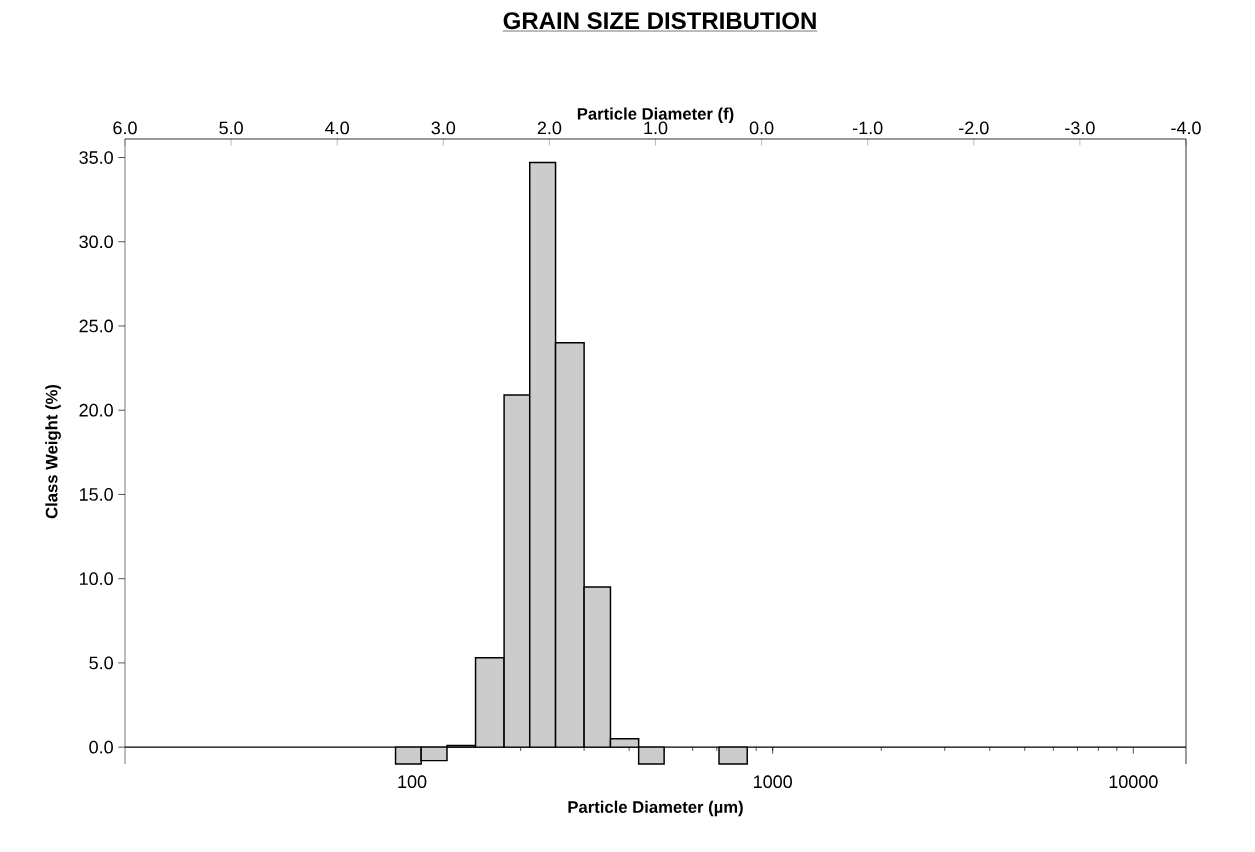  What do you see at coordinates (96, 494) in the screenshot?
I see `y-tick-label: 15.0` at bounding box center [96, 494].